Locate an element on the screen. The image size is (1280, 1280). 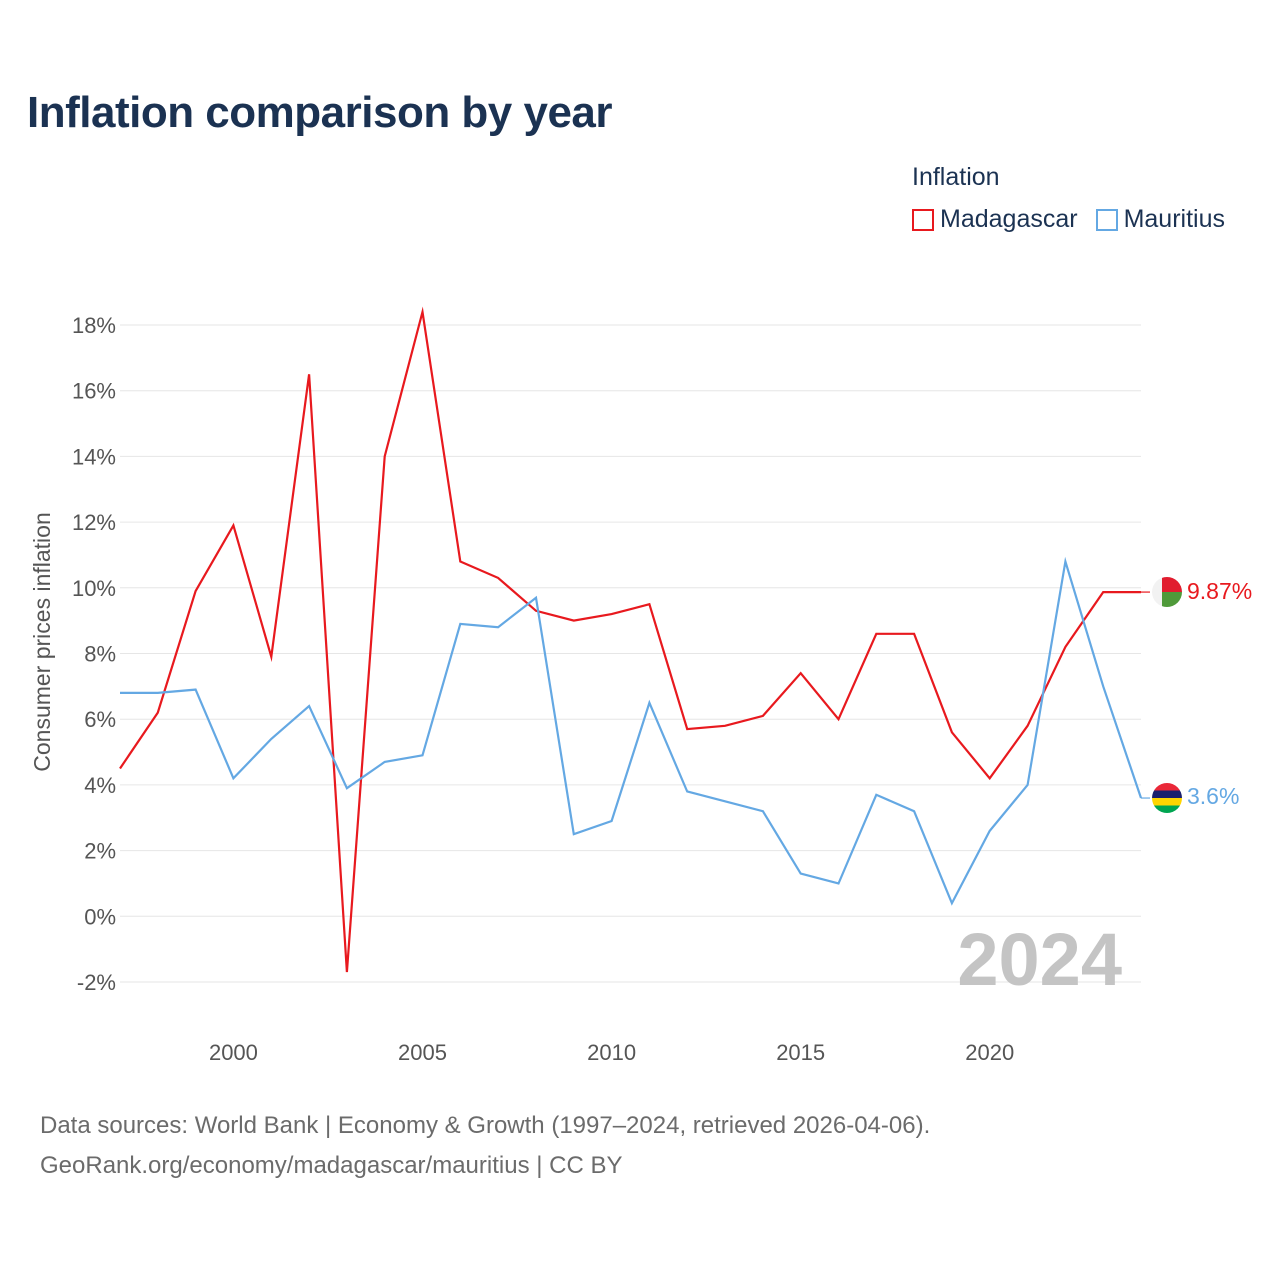
y-tick-label: 6% is located at coordinates (100, 719).